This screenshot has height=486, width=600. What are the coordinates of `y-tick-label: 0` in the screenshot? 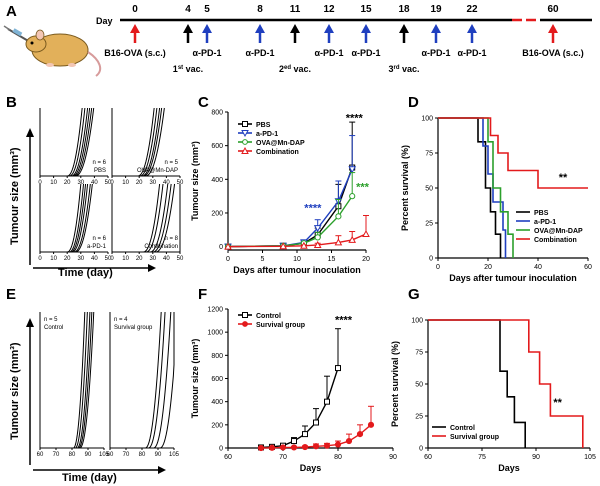 It's located at (221, 449).